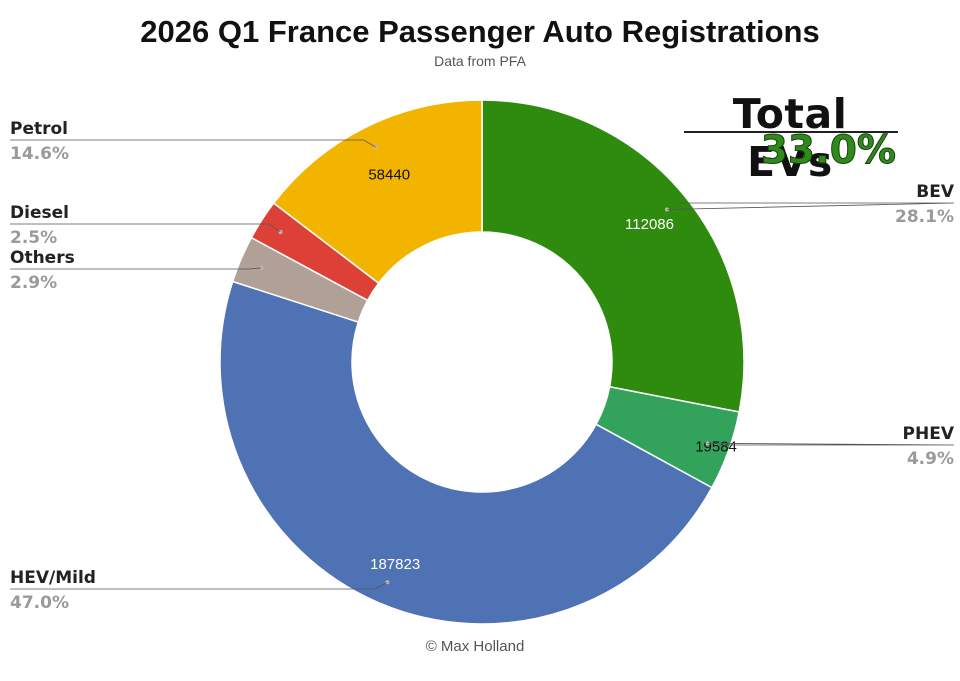 The image size is (960, 681). What do you see at coordinates (924, 217) in the screenshot?
I see `category-percent-bev: 28.1%` at bounding box center [924, 217].